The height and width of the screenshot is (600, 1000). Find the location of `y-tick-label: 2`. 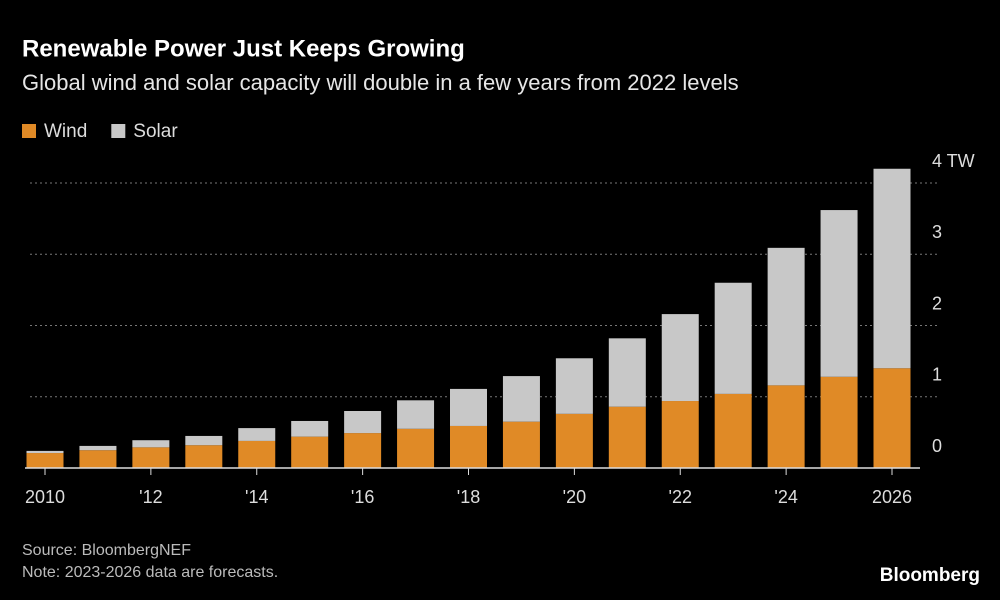

y-tick-label: 2 is located at coordinates (937, 303).